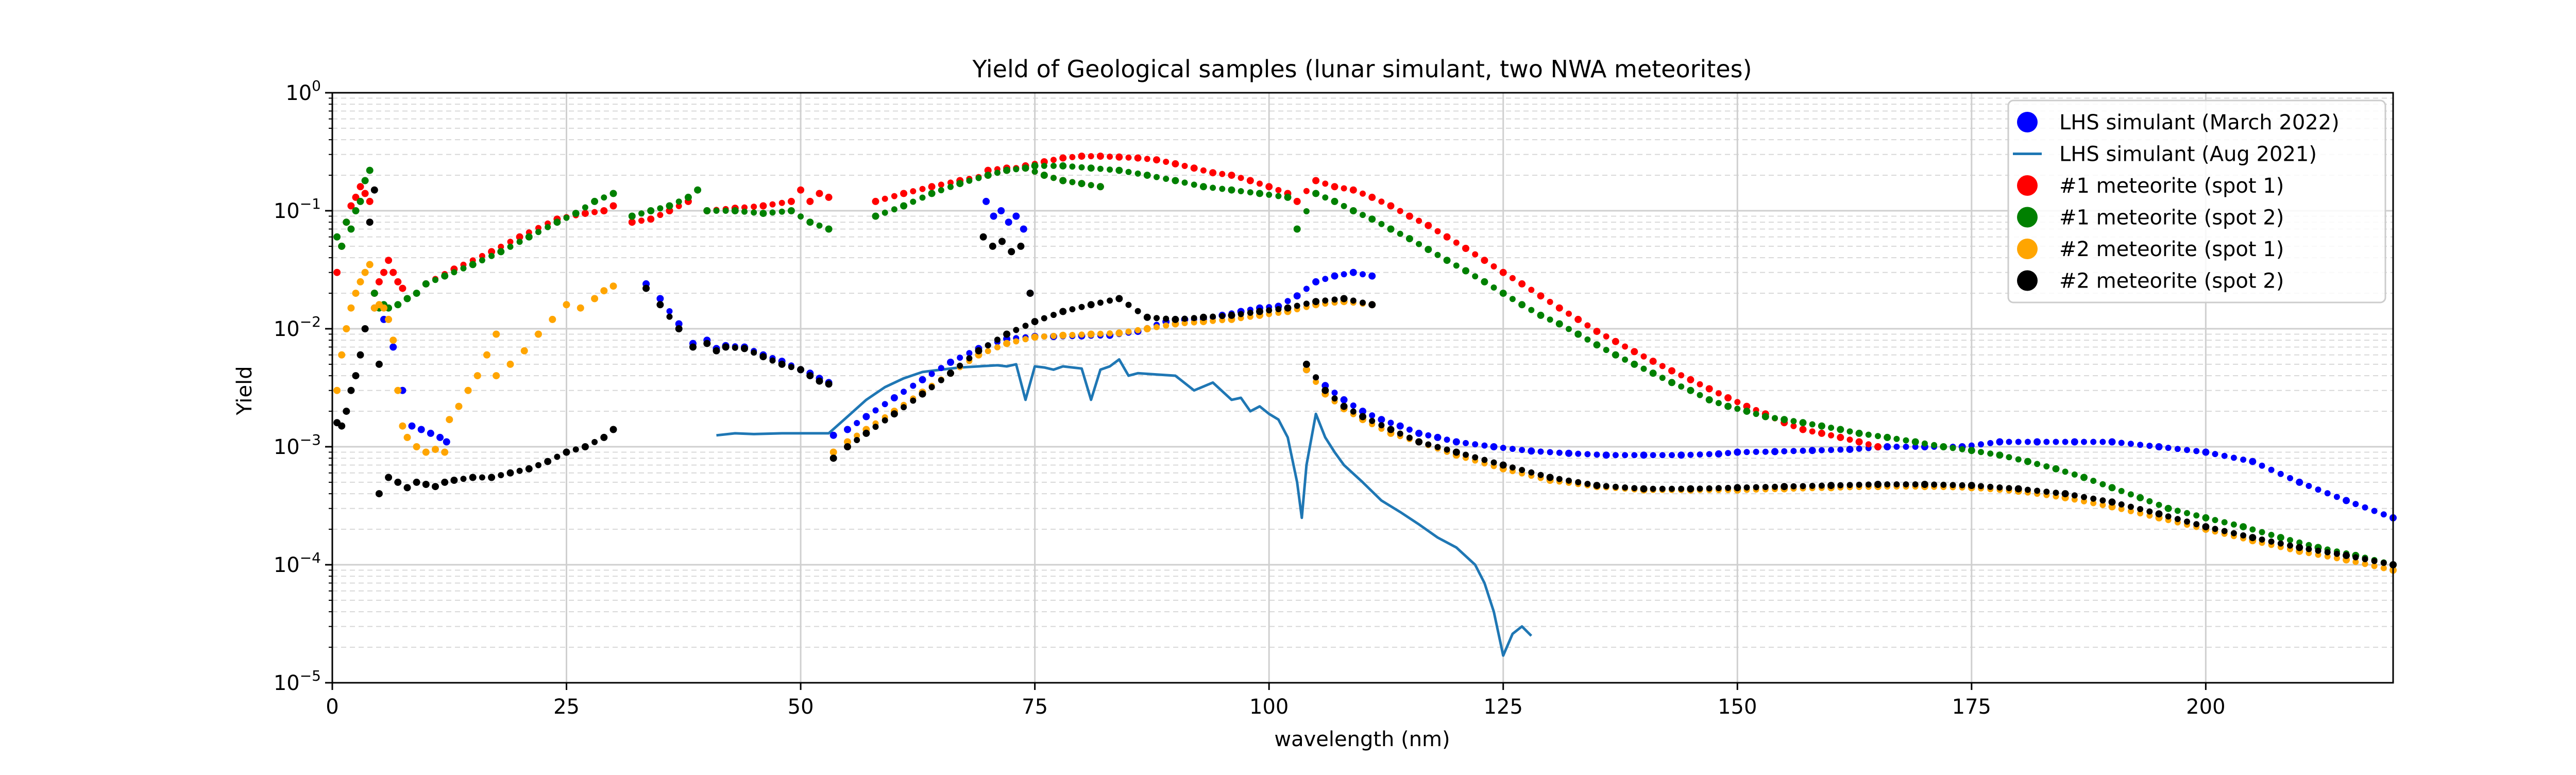 The width and height of the screenshot is (2576, 775). I want to click on legend-entry: #1 meteorite (spot 2), so click(2150, 218).